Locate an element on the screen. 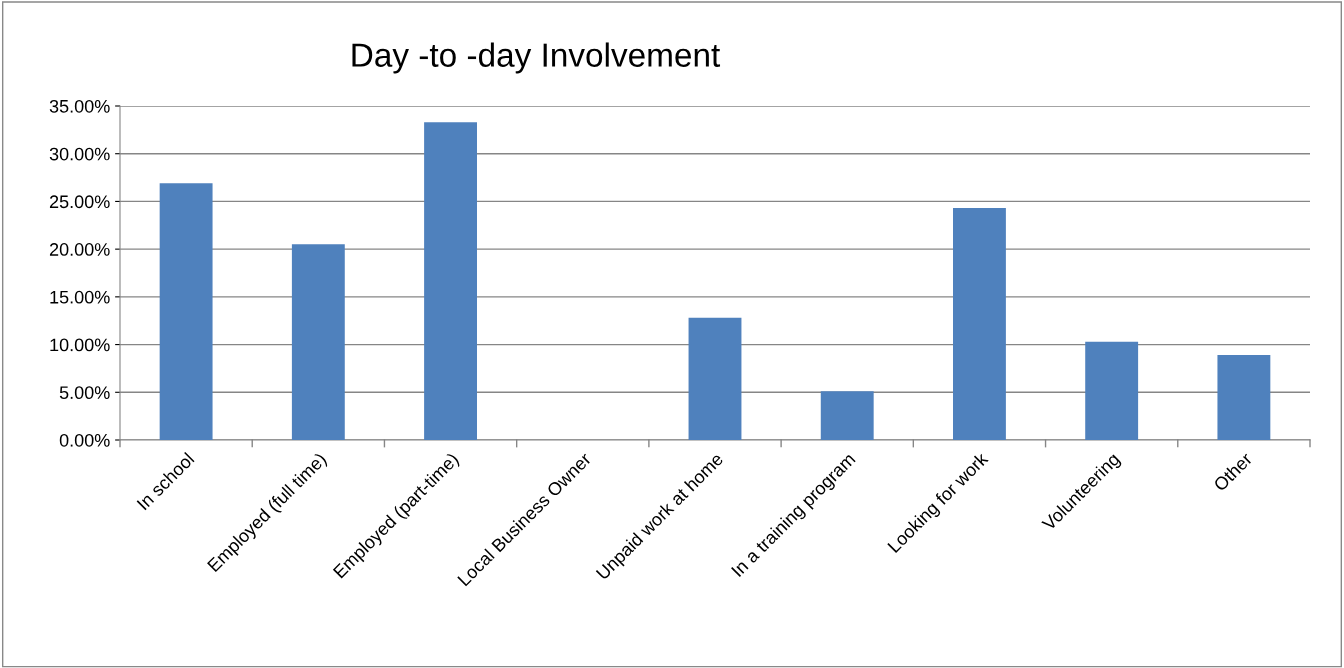 This screenshot has height=668, width=1344. y-tick-label: 0.00% is located at coordinates (84, 440).